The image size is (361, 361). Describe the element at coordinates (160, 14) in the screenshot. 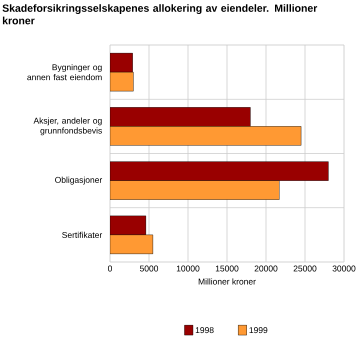

I see `chart-title: Skadeforsikringsselskapenes allokering av eiendeler. Millioner kroner` at that location.